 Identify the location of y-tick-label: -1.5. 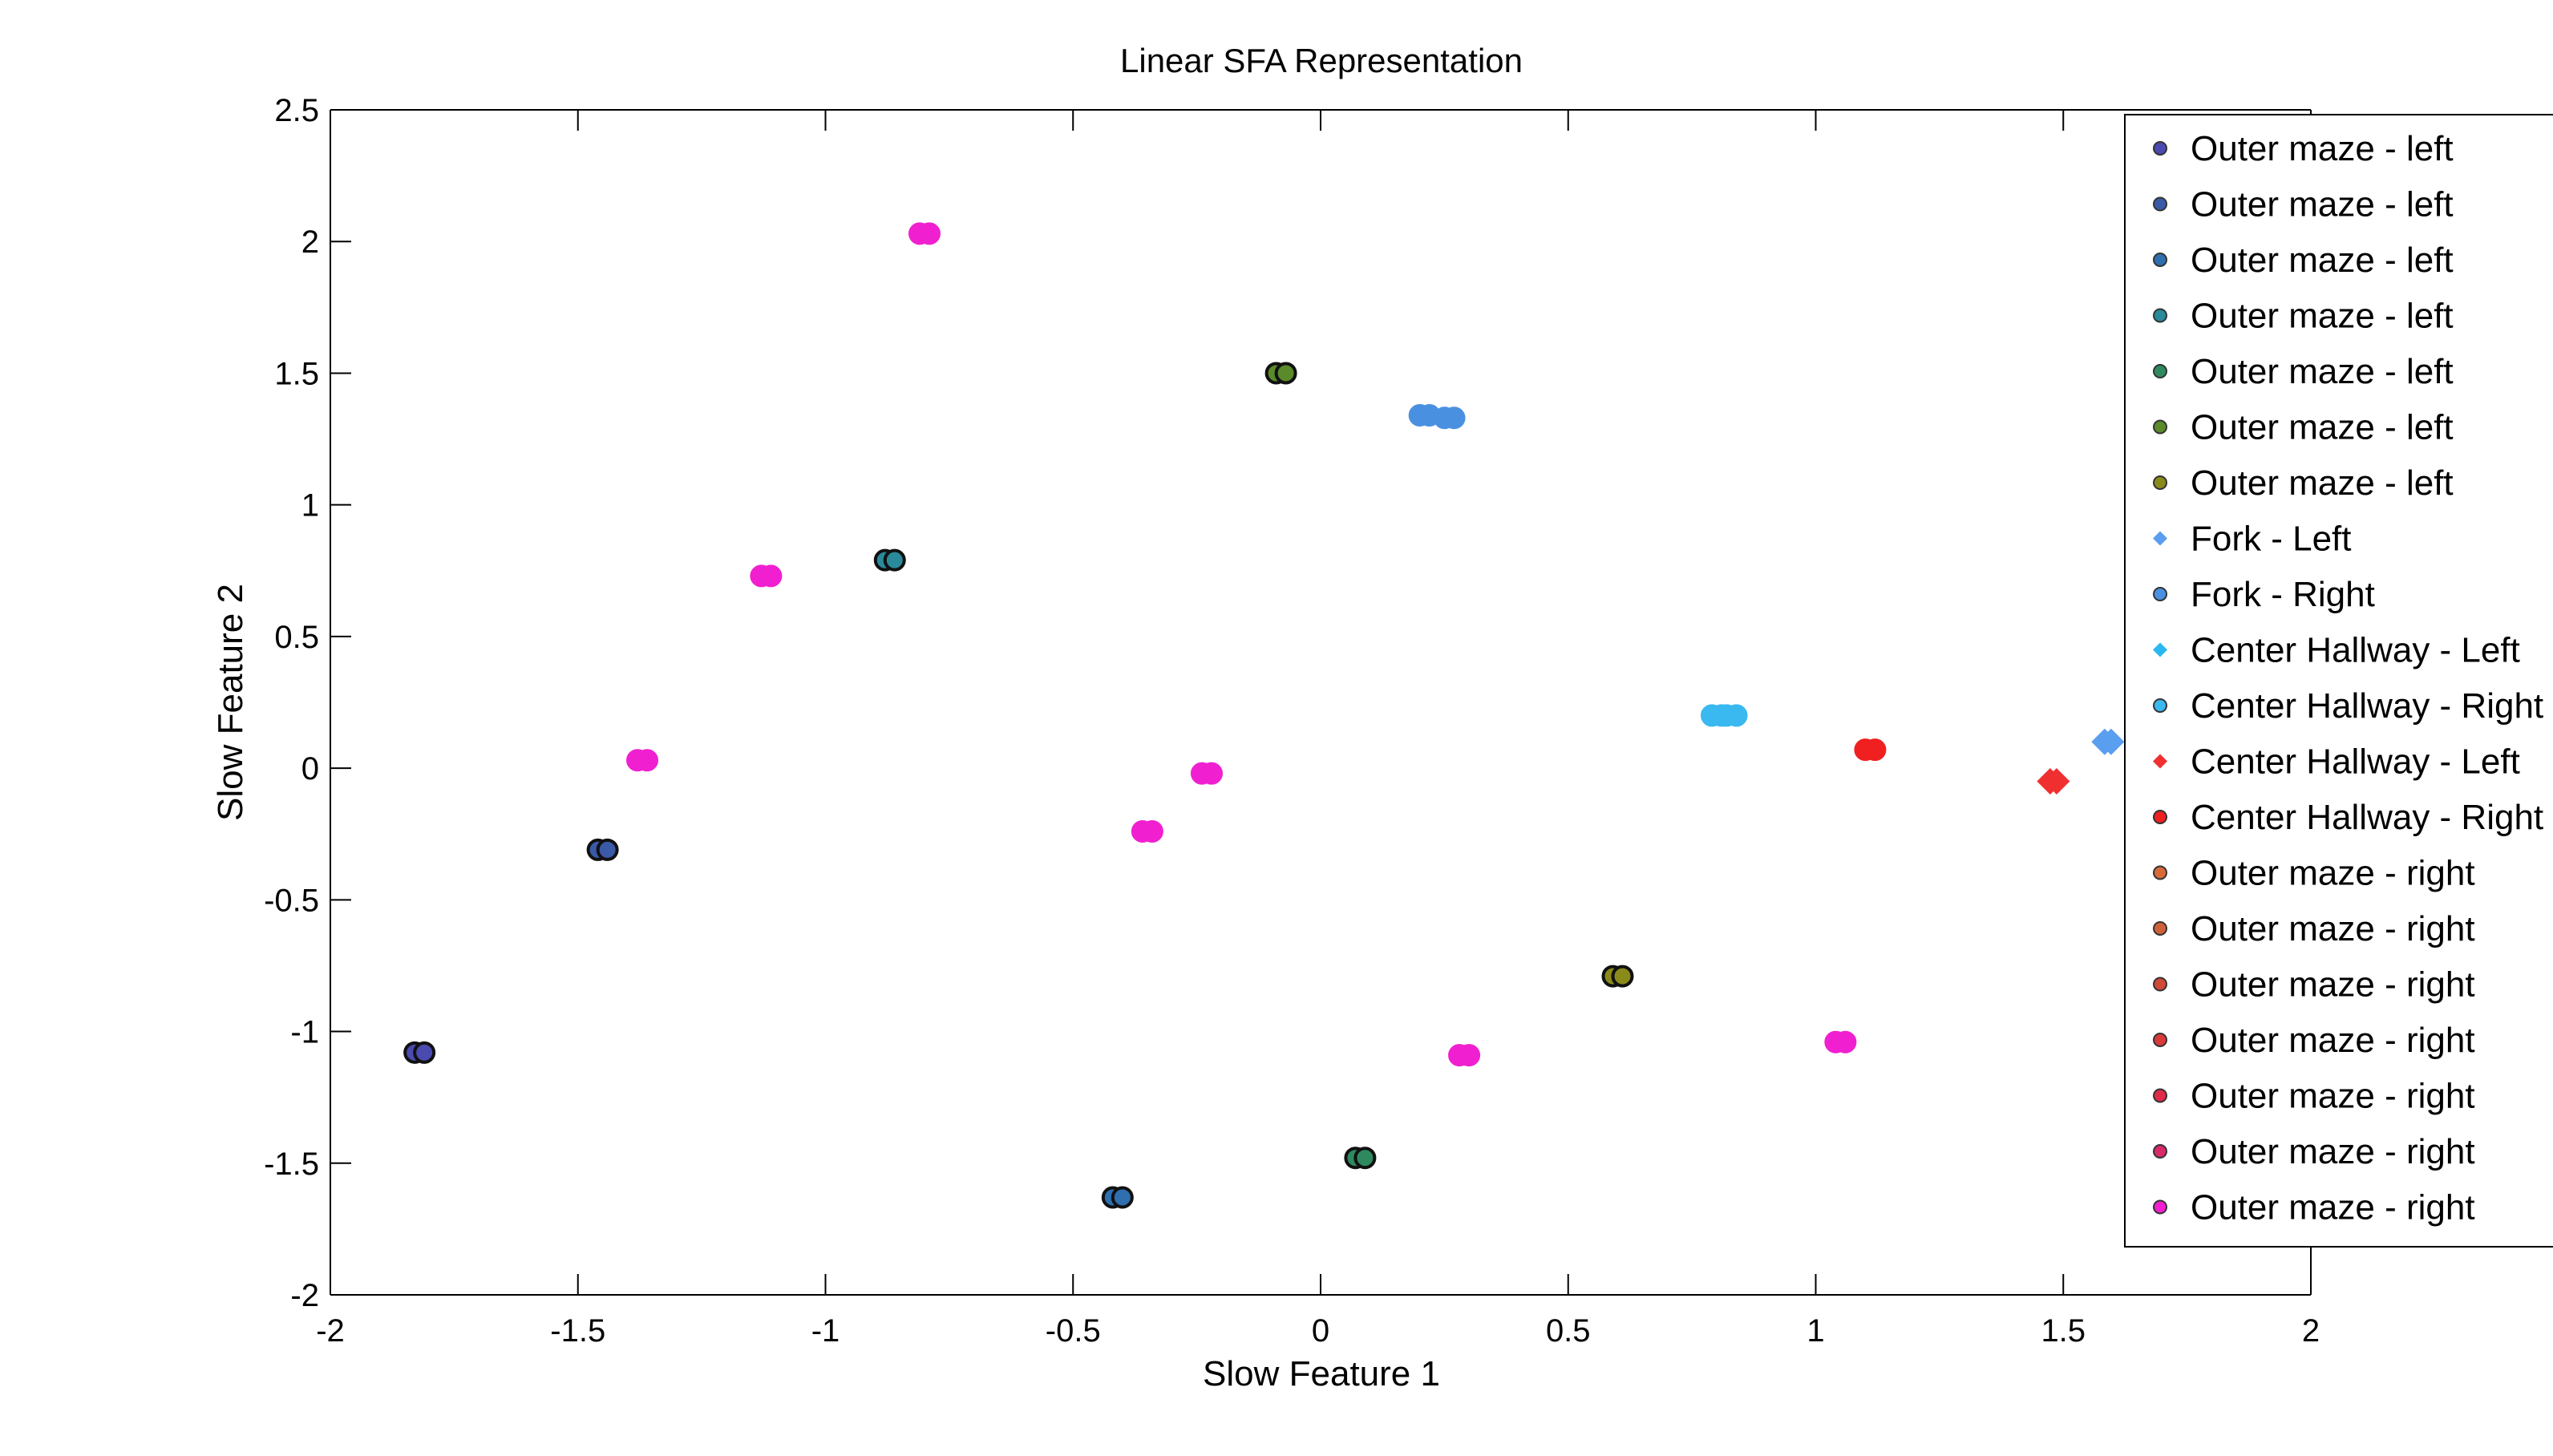
(291, 1164).